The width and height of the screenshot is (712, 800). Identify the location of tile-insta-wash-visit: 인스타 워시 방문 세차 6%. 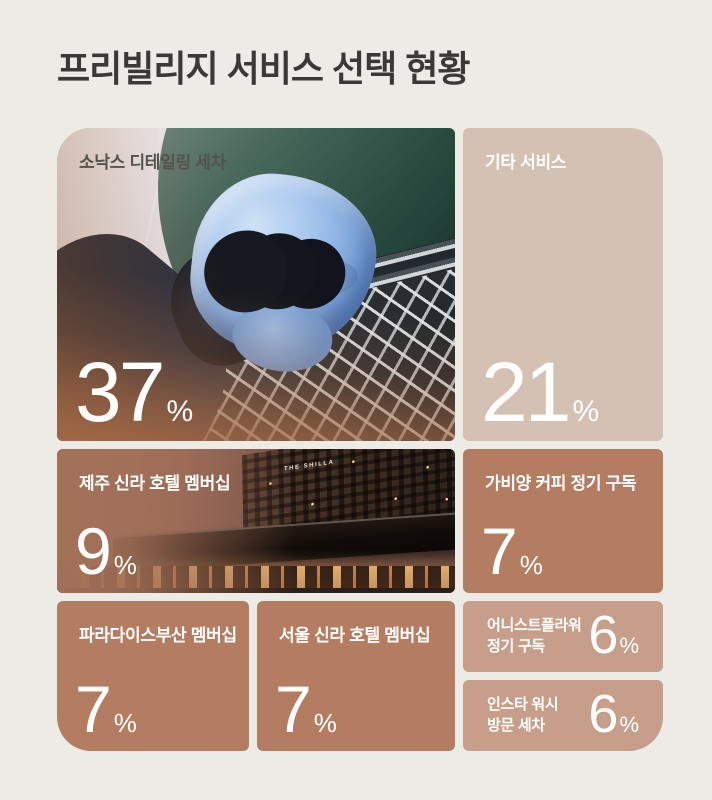
(563, 715).